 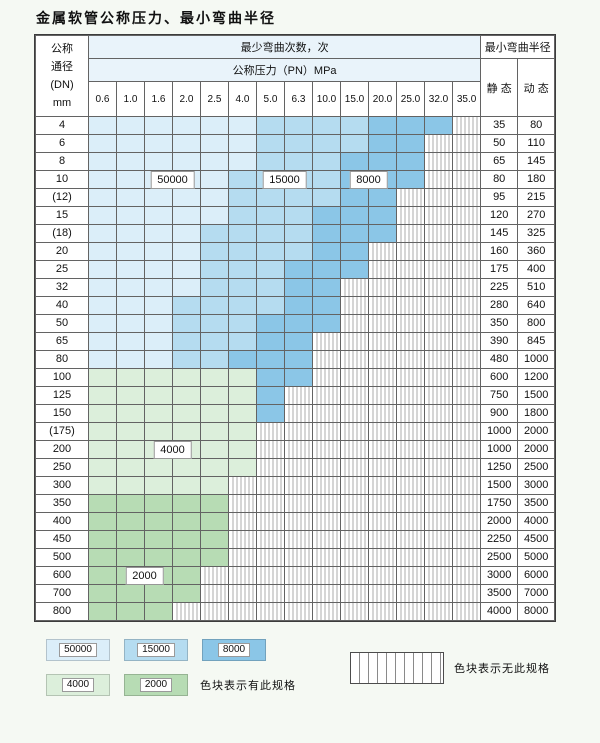 I want to click on dn-cell: 20, so click(x=62, y=251).